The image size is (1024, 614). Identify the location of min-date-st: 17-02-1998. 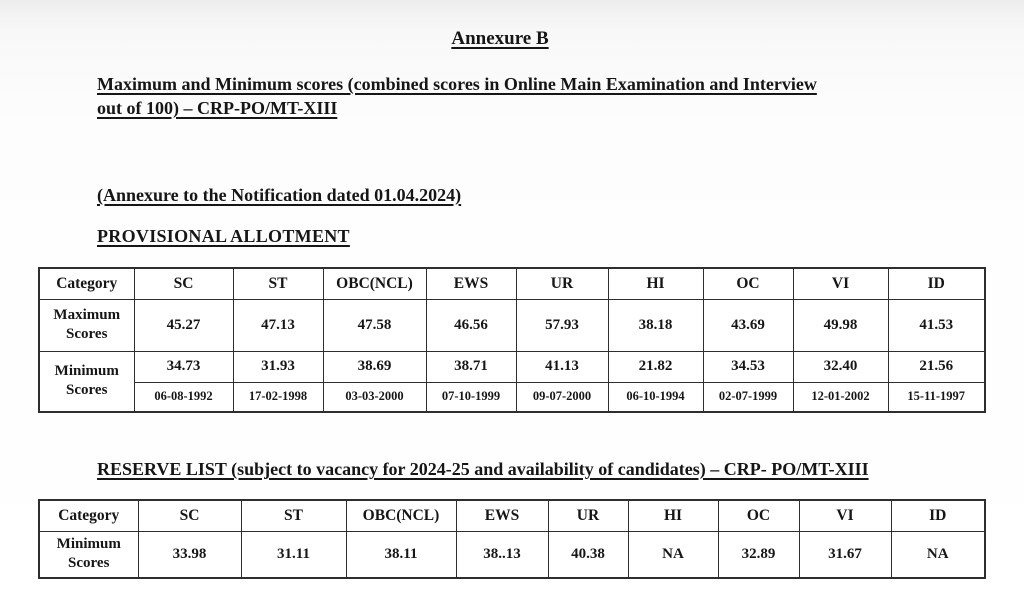
(278, 397).